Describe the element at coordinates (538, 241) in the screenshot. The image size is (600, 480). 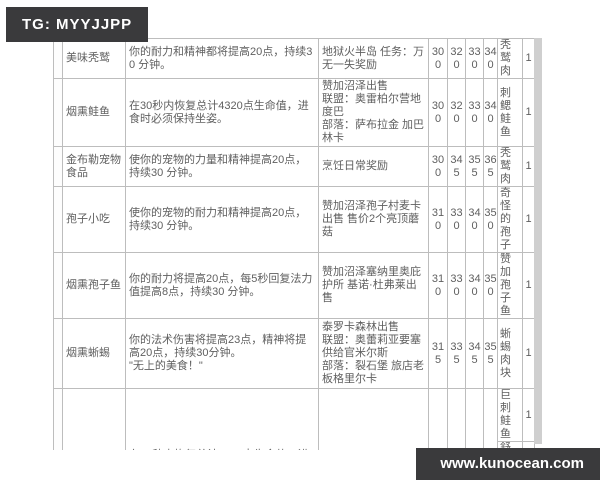
I see `table-edge-strip` at that location.